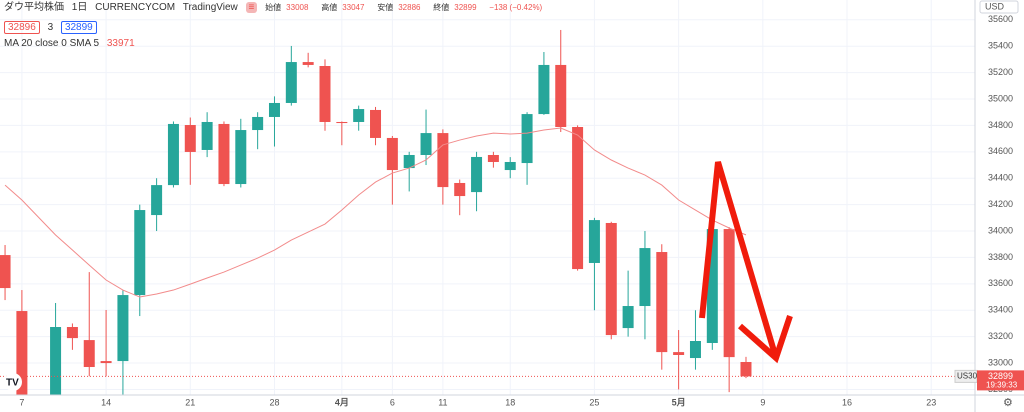 Image resolution: width=1024 pixels, height=412 pixels. I want to click on change: −138 (−0.42%), so click(516, 7).